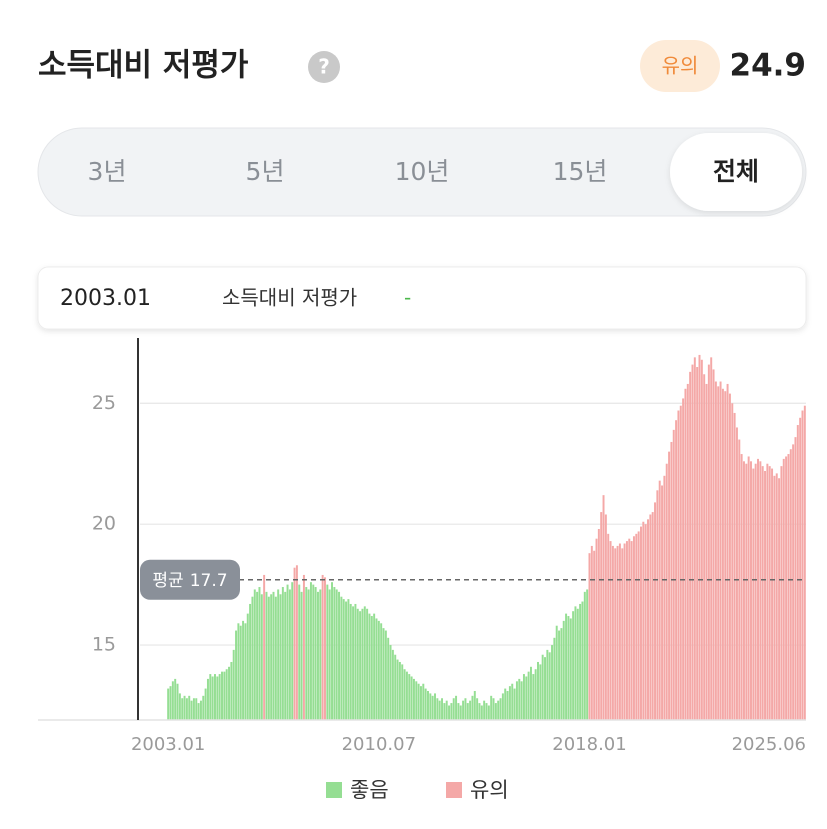 The height and width of the screenshot is (829, 827). What do you see at coordinates (680, 66) in the screenshot?
I see `status-badge-text: 유의` at bounding box center [680, 66].